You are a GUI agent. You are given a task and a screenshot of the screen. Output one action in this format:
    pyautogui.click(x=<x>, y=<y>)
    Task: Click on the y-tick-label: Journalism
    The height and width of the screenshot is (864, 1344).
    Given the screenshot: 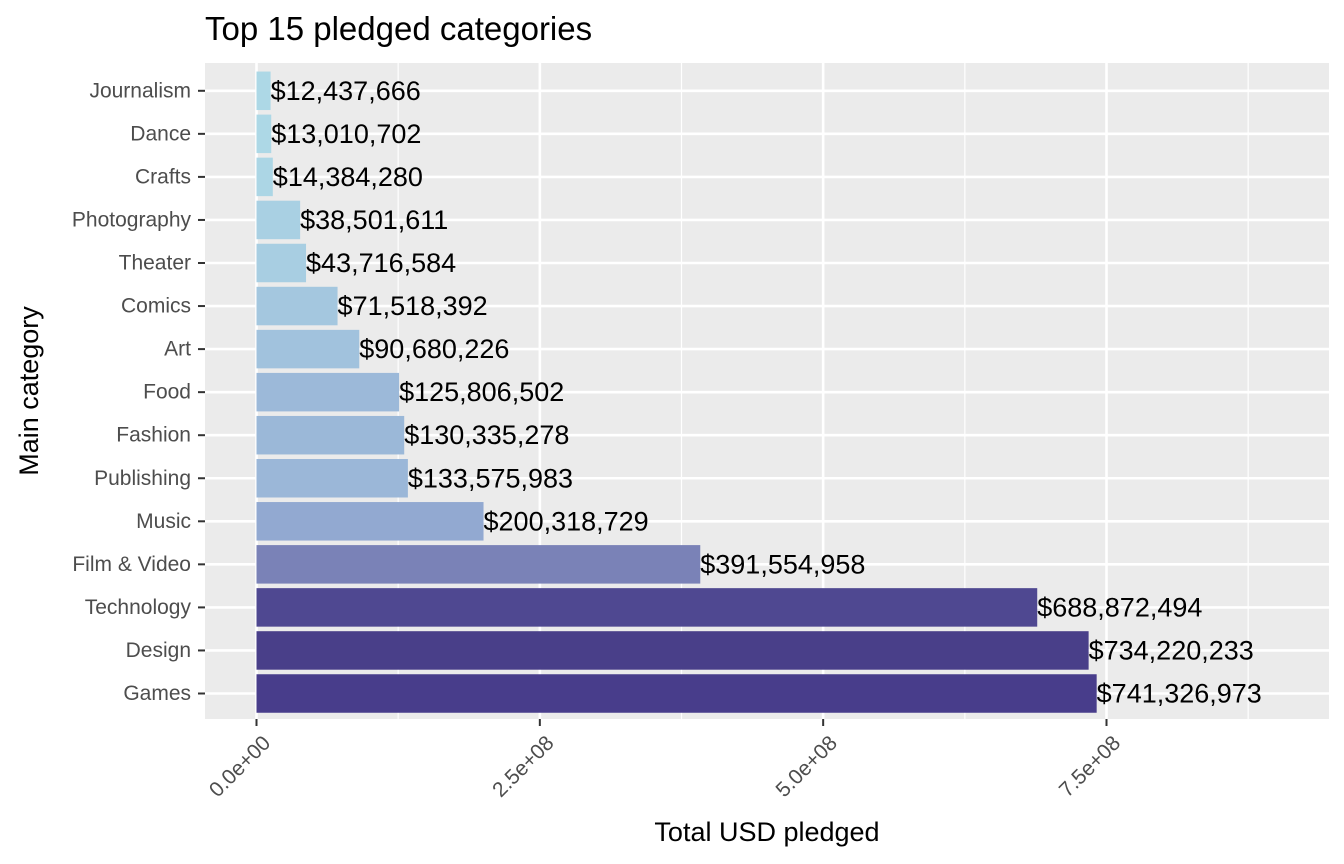 What is the action you would take?
    pyautogui.click(x=140, y=90)
    